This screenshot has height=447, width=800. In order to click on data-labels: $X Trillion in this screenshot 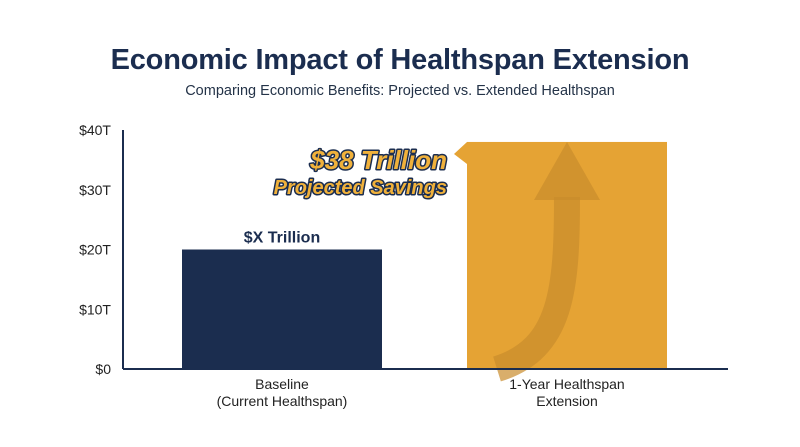, I will do `click(282, 238)`.